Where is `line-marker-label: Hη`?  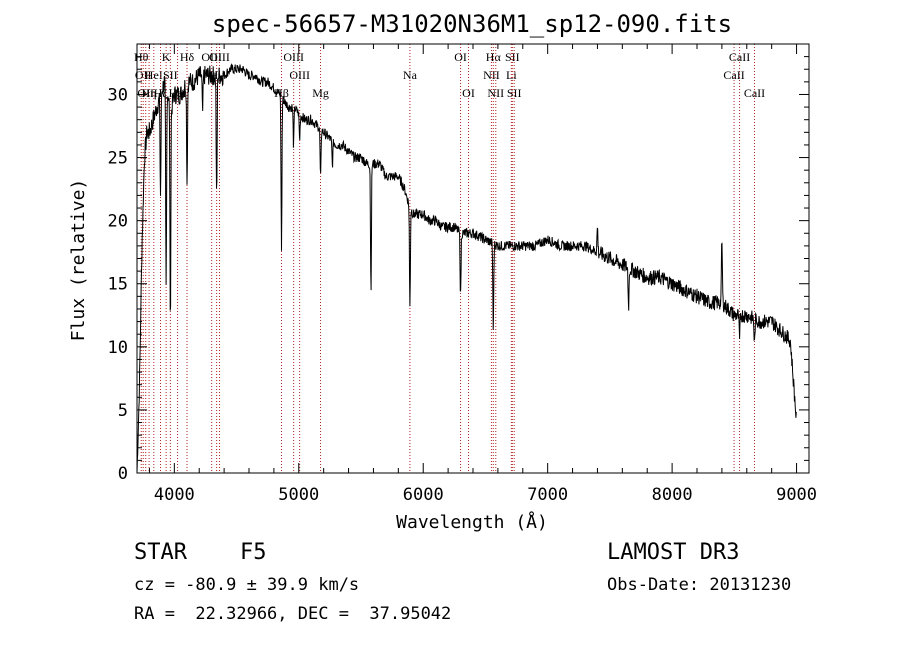 line-marker-label: Hη is located at coordinates (149, 93).